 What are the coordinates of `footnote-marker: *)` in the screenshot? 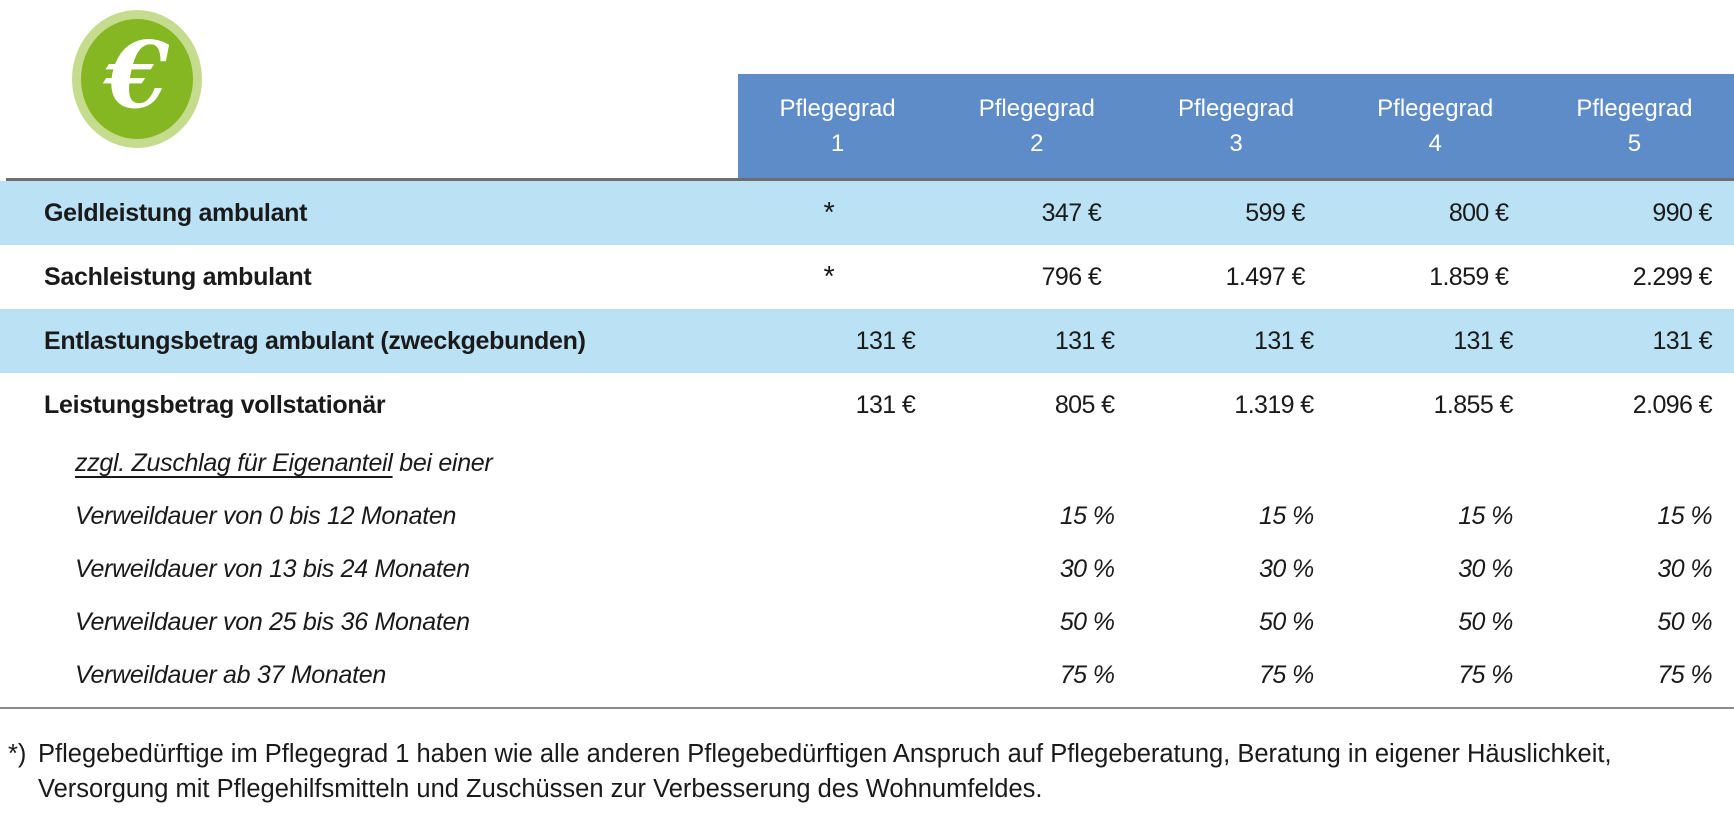 It's located at (17, 754).